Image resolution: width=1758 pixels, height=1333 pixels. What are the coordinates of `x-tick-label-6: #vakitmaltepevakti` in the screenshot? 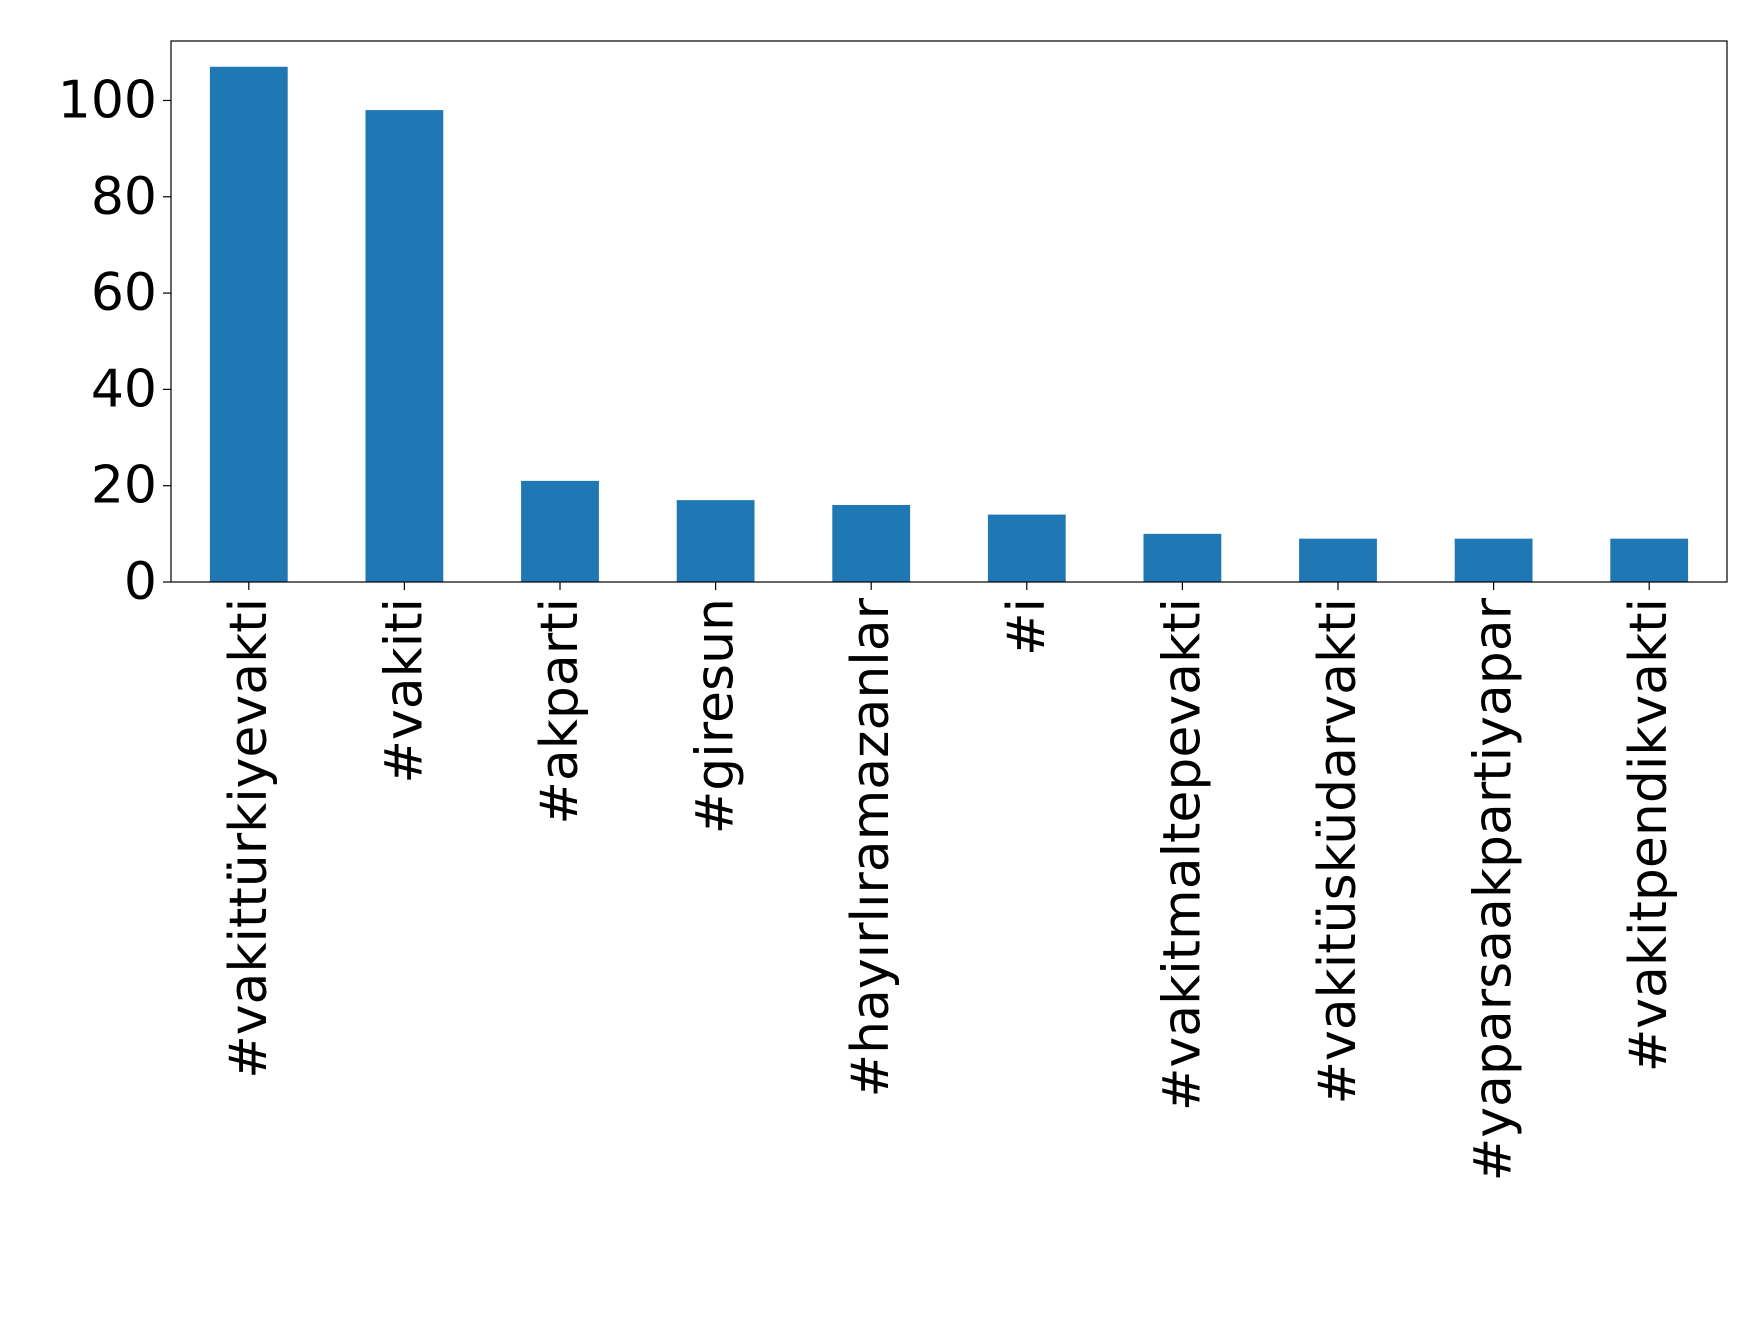 It's located at (1182, 854).